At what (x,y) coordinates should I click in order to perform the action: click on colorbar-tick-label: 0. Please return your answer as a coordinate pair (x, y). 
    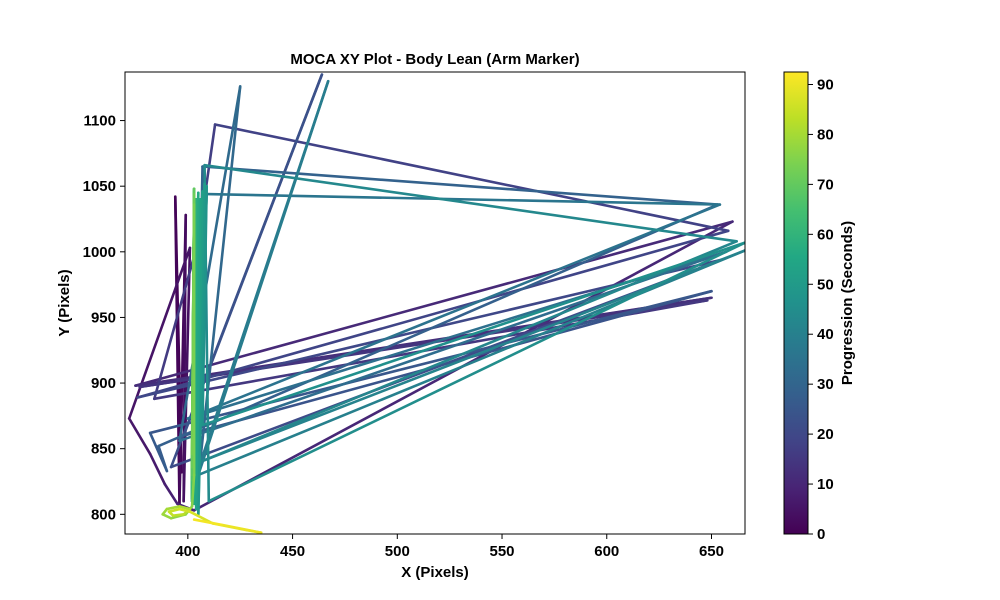
    Looking at the image, I should click on (821, 534).